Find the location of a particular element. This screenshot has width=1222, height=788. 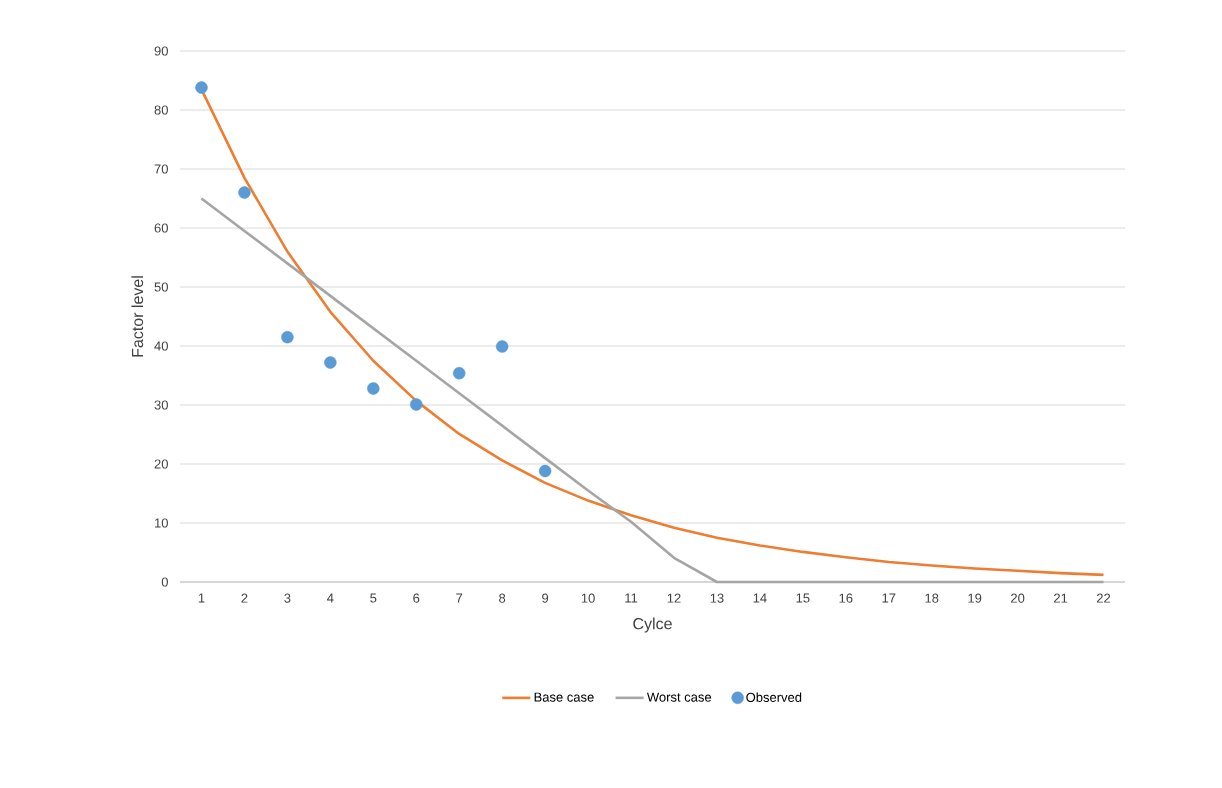

x-tick-label: 22 is located at coordinates (1103, 598).